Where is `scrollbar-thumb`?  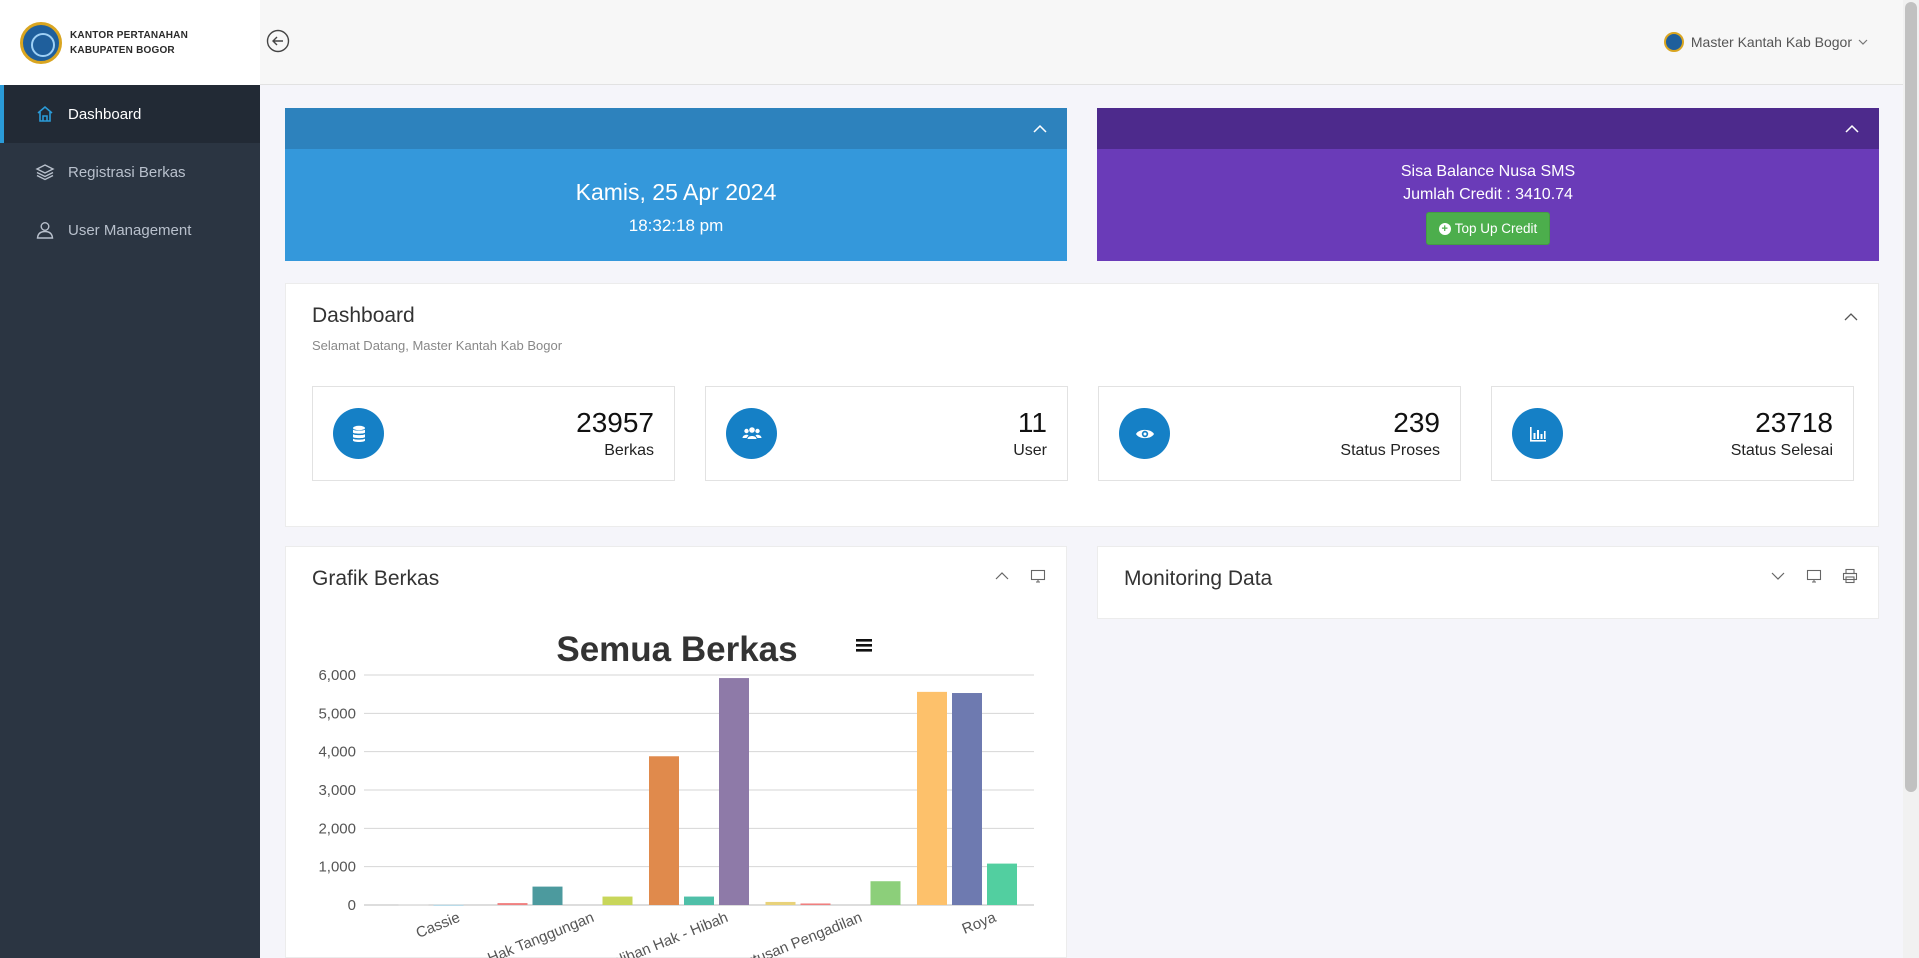
scrollbar-thumb is located at coordinates (1911, 397).